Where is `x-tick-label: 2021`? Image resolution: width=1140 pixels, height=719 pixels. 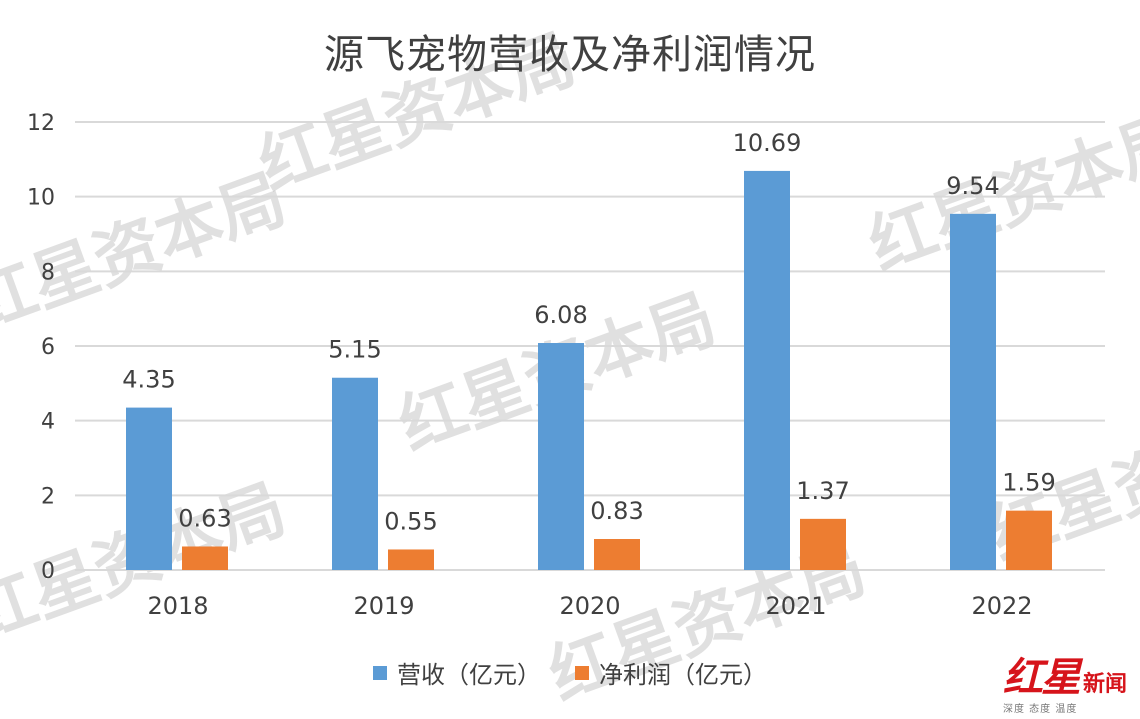 x-tick-label: 2021 is located at coordinates (795, 606).